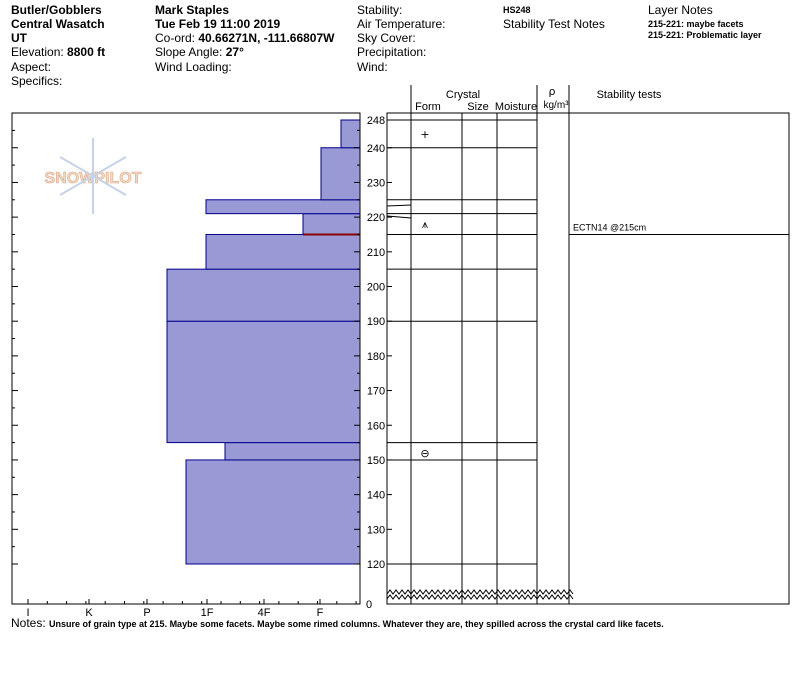  I want to click on layer-notes-label: Layer Notes, so click(680, 10).